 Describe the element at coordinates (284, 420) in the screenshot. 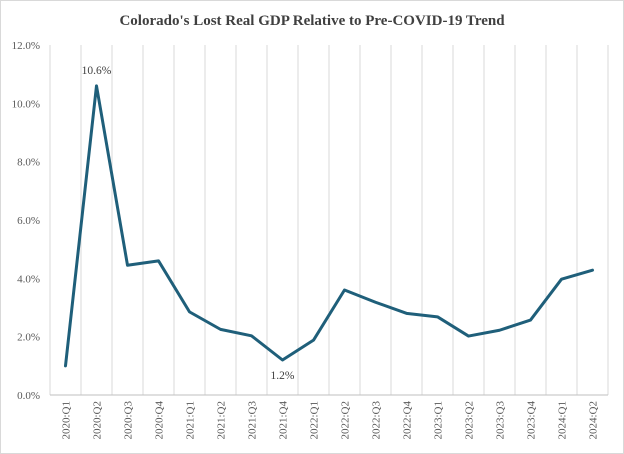

I see `x-tick-label: 2021:Q4` at that location.